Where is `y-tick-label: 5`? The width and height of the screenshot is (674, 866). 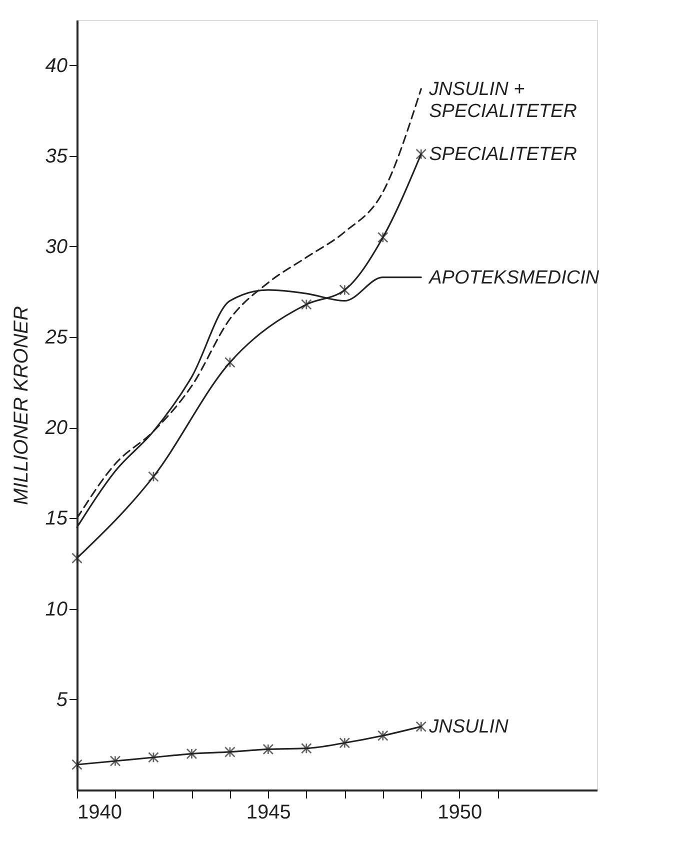
y-tick-label: 5 is located at coordinates (62, 699).